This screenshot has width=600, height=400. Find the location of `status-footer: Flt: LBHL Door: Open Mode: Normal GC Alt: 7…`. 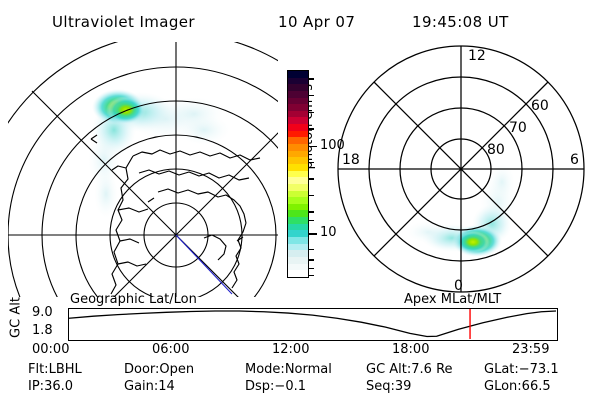

status-footer: Flt: LBHL Door: Open Mode: Normal GC Alt: 7… is located at coordinates (300, 381).